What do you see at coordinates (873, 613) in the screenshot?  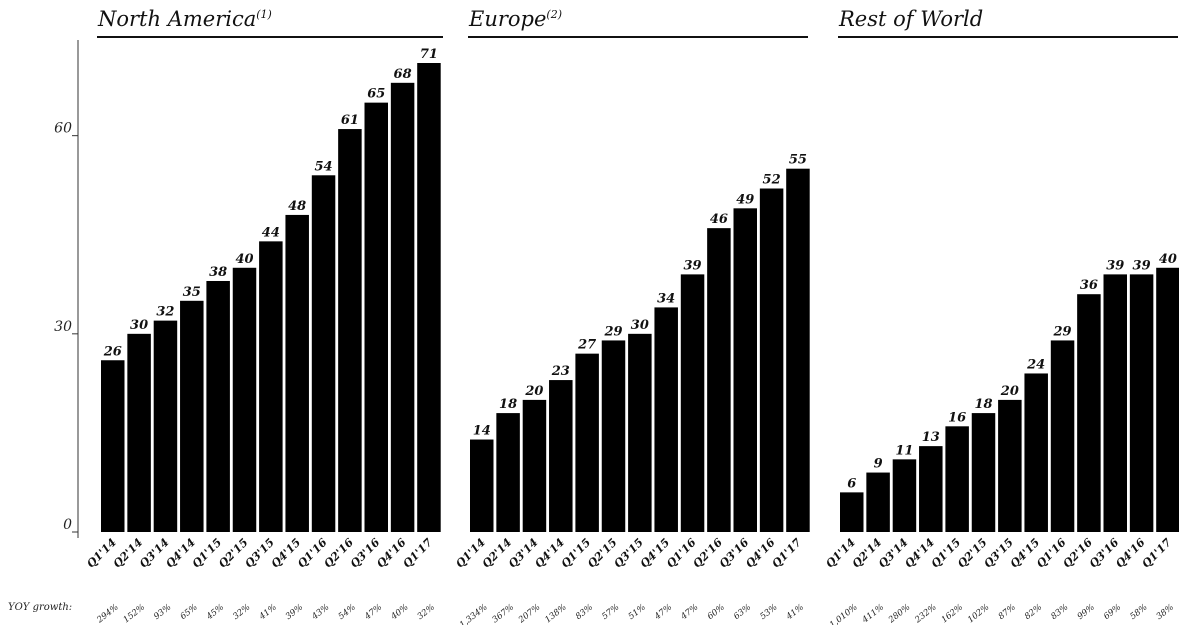 I see `yoy-growth-value: 411%` at bounding box center [873, 613].